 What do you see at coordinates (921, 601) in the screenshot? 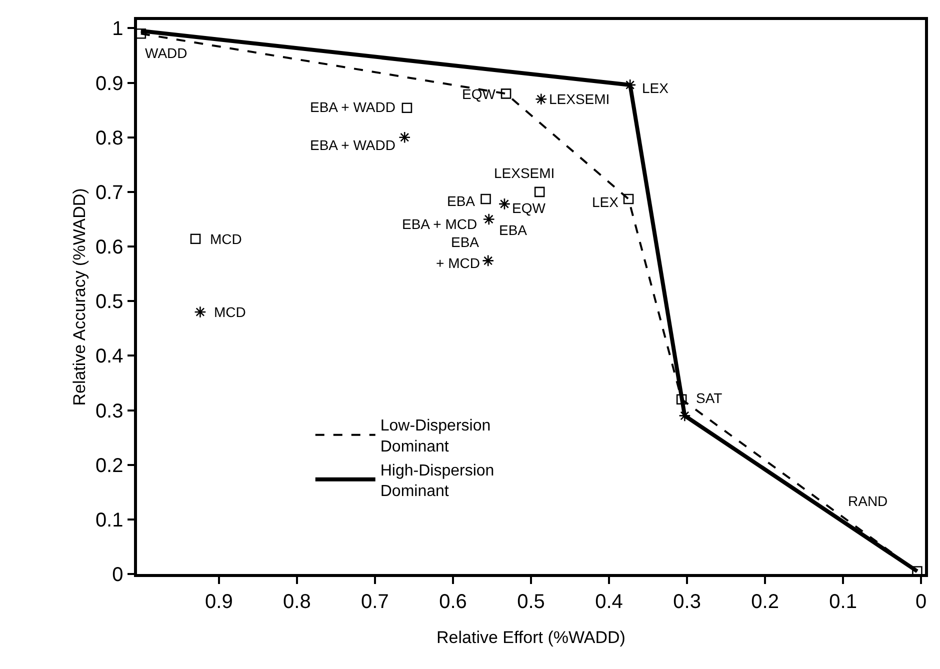
I see `x-tick-label: 0` at bounding box center [921, 601].